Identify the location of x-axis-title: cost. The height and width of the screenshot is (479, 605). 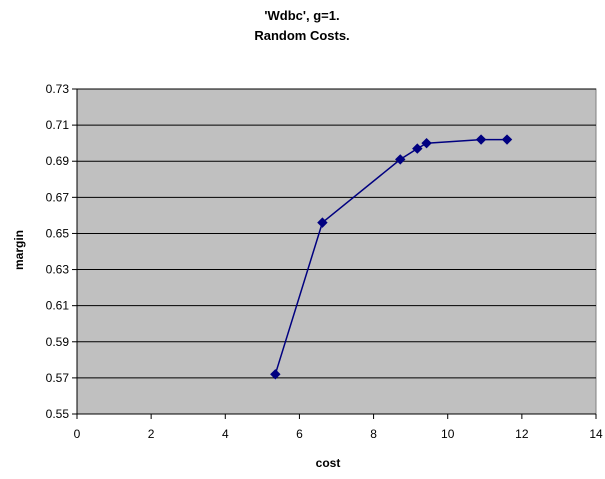
(328, 463).